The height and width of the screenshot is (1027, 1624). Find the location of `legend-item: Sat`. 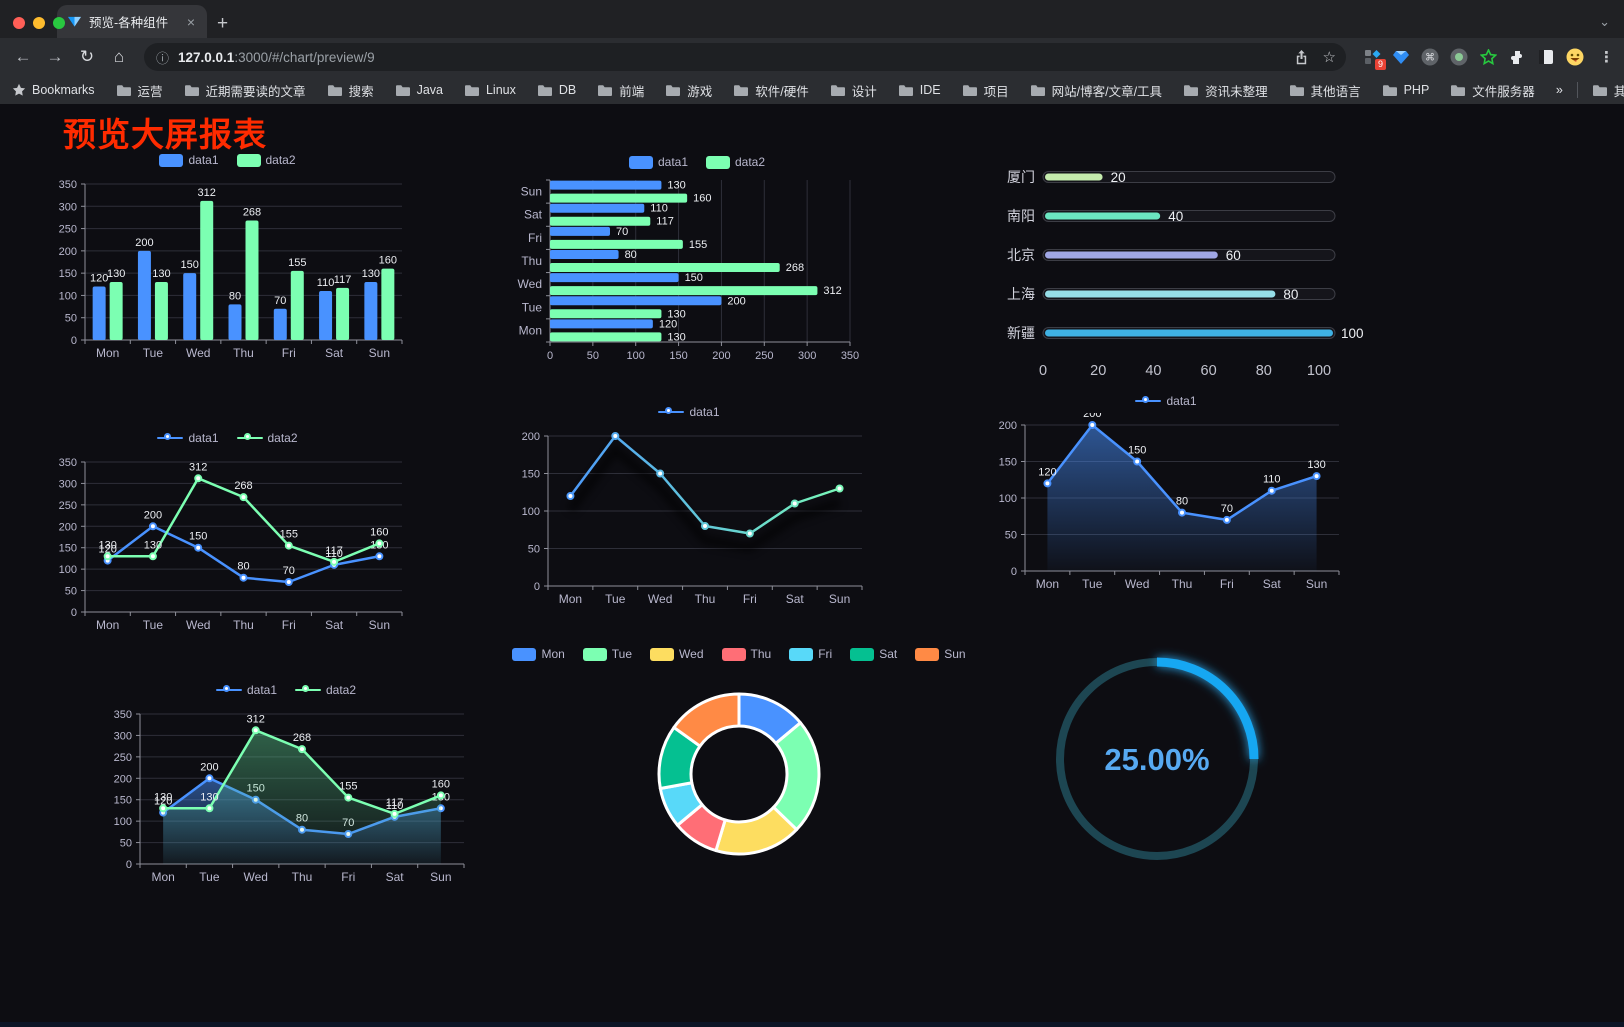

legend-item: Sat is located at coordinates (873, 654).